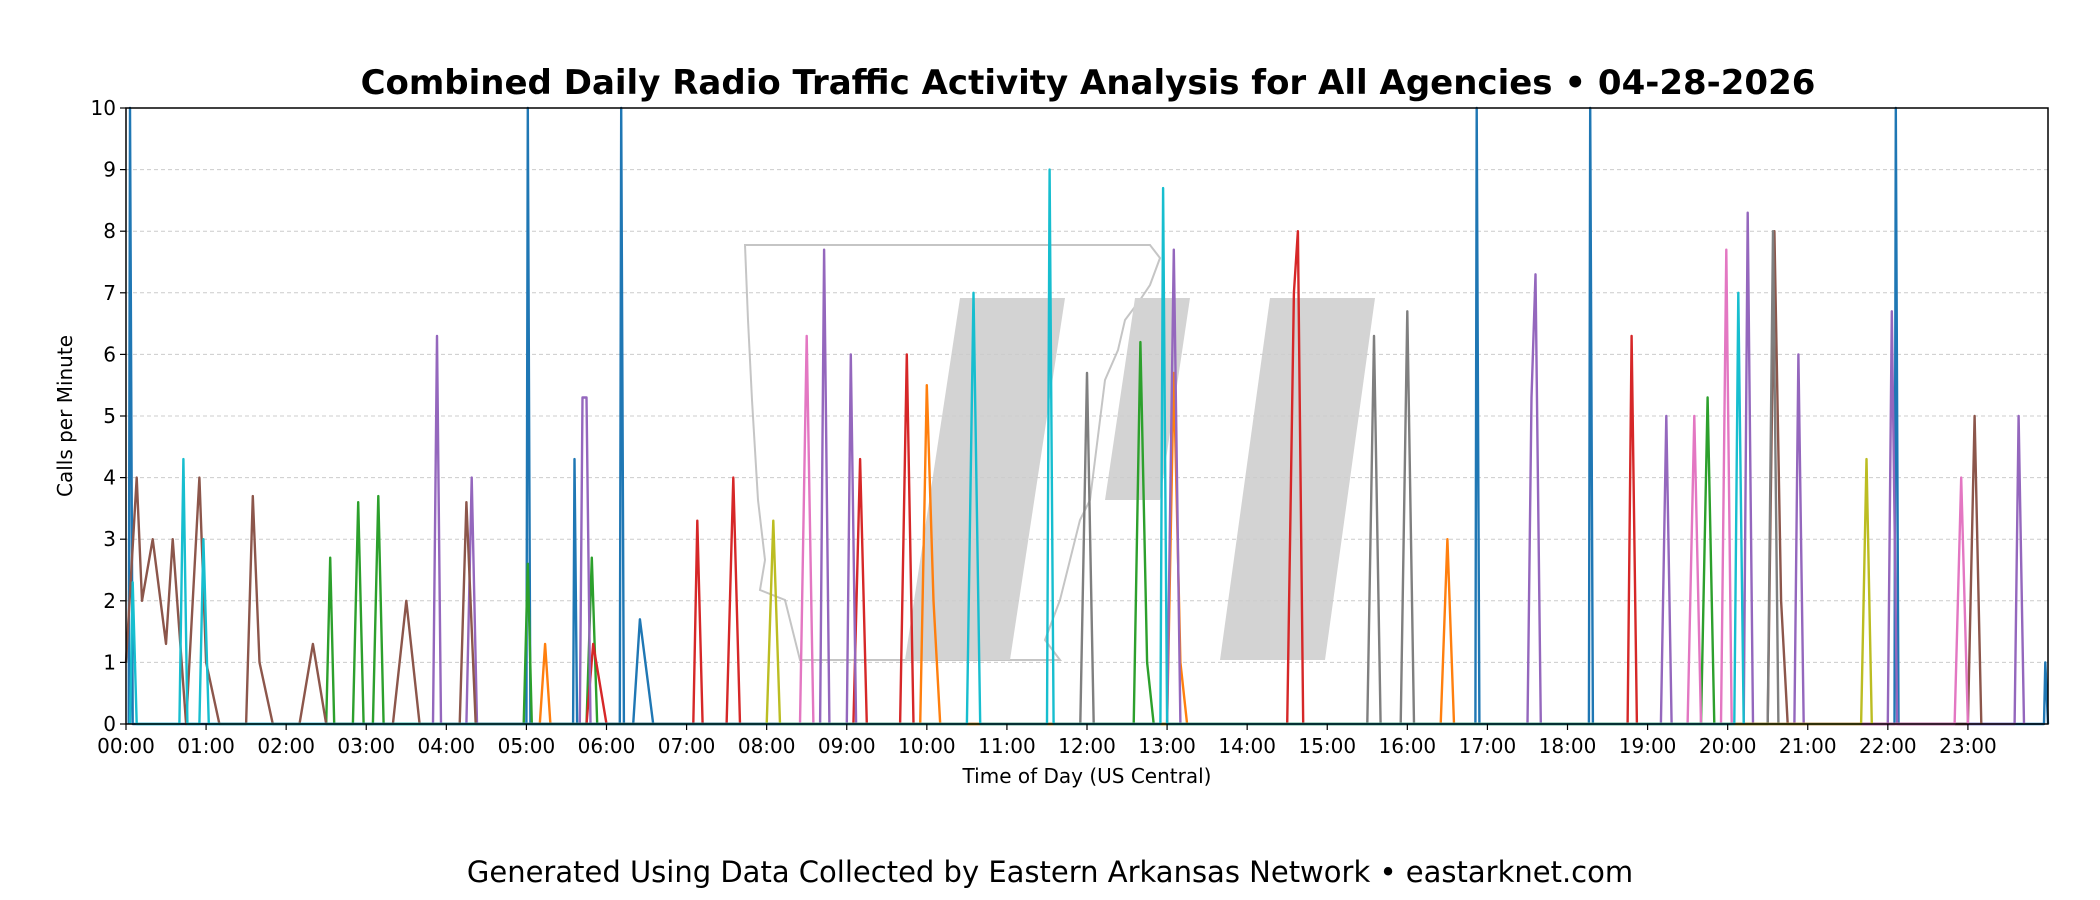 This screenshot has height=900, width=2100. Describe the element at coordinates (1888, 746) in the screenshot. I see `x-tick-label: 22:00` at that location.